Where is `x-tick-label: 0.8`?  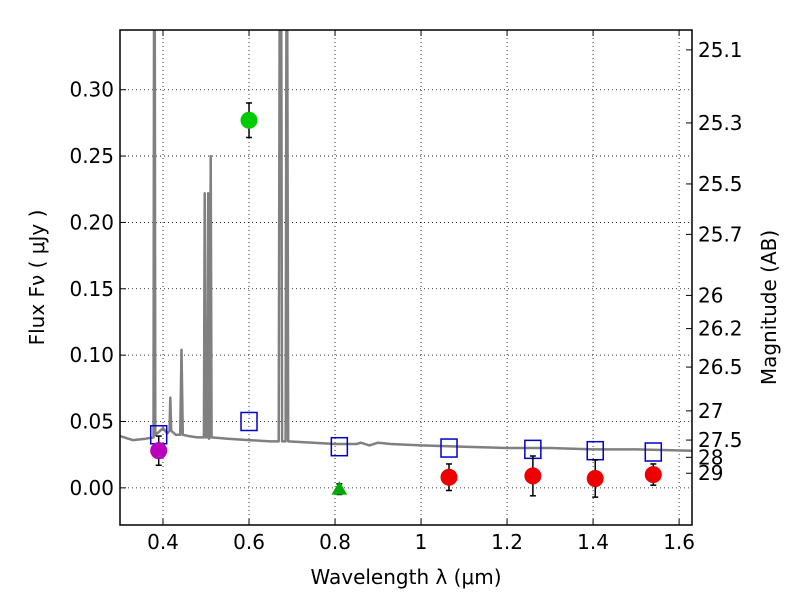
x-tick-label: 0.8 is located at coordinates (335, 542).